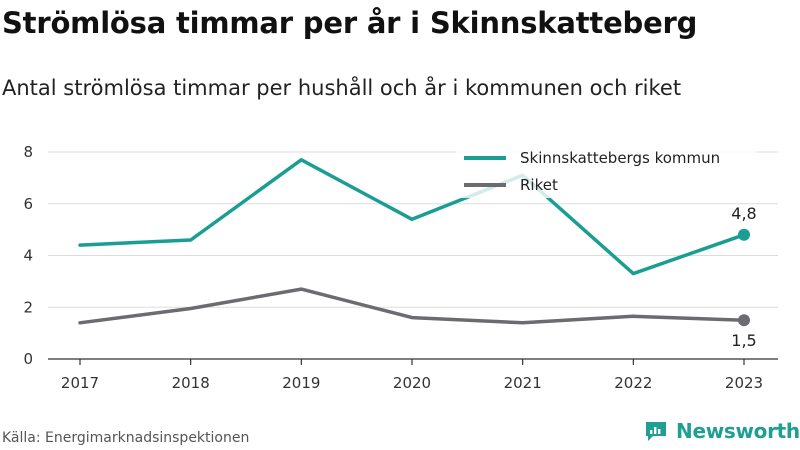 This screenshot has height=450, width=800. Describe the element at coordinates (28, 256) in the screenshot. I see `y-tick-label: 4` at that location.